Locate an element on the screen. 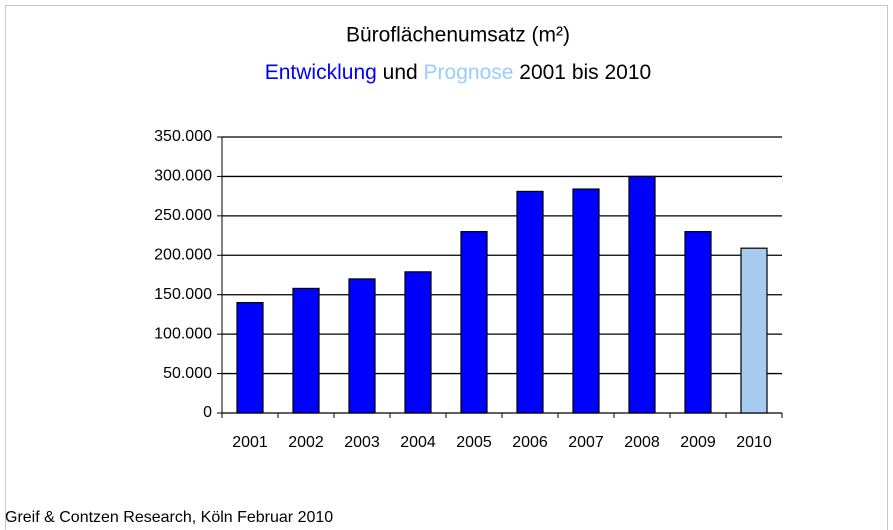  x-tick-label: 2001 is located at coordinates (250, 442).